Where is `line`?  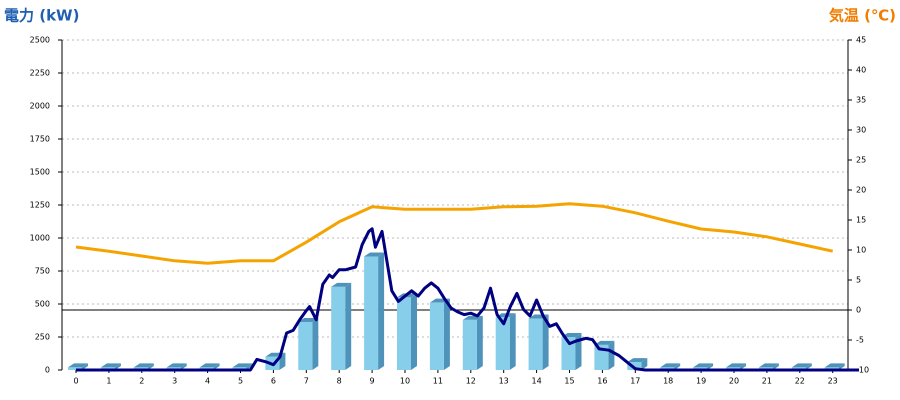
line is located at coordinates (454, 233).